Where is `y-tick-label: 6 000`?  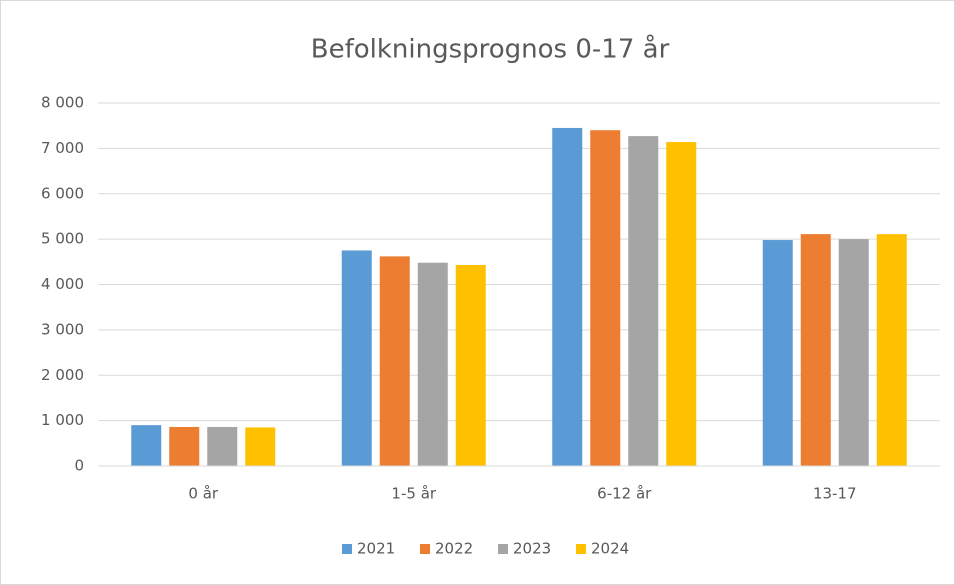
y-tick-label: 6 000 is located at coordinates (62, 193).